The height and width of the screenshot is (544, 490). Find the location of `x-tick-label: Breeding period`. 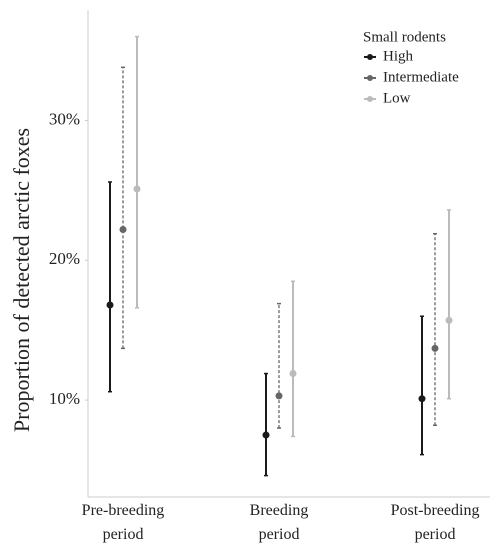

x-tick-label: Breeding period is located at coordinates (279, 522).